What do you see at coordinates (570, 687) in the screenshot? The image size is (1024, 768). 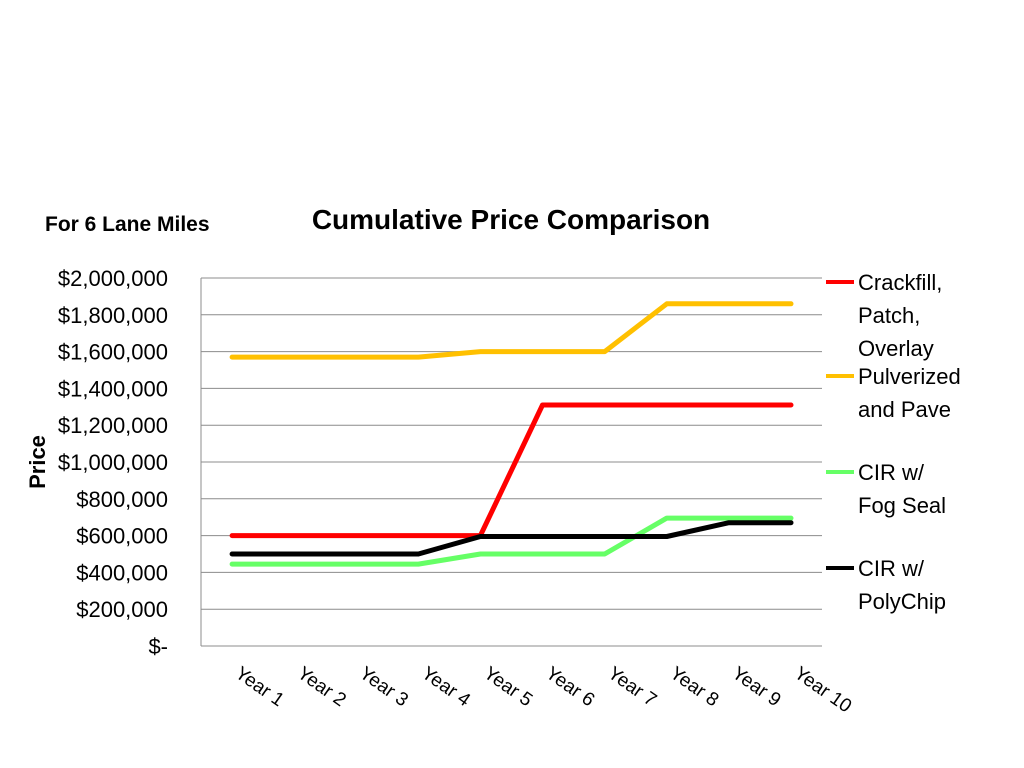 I see `x-tick-label: Year 6` at bounding box center [570, 687].